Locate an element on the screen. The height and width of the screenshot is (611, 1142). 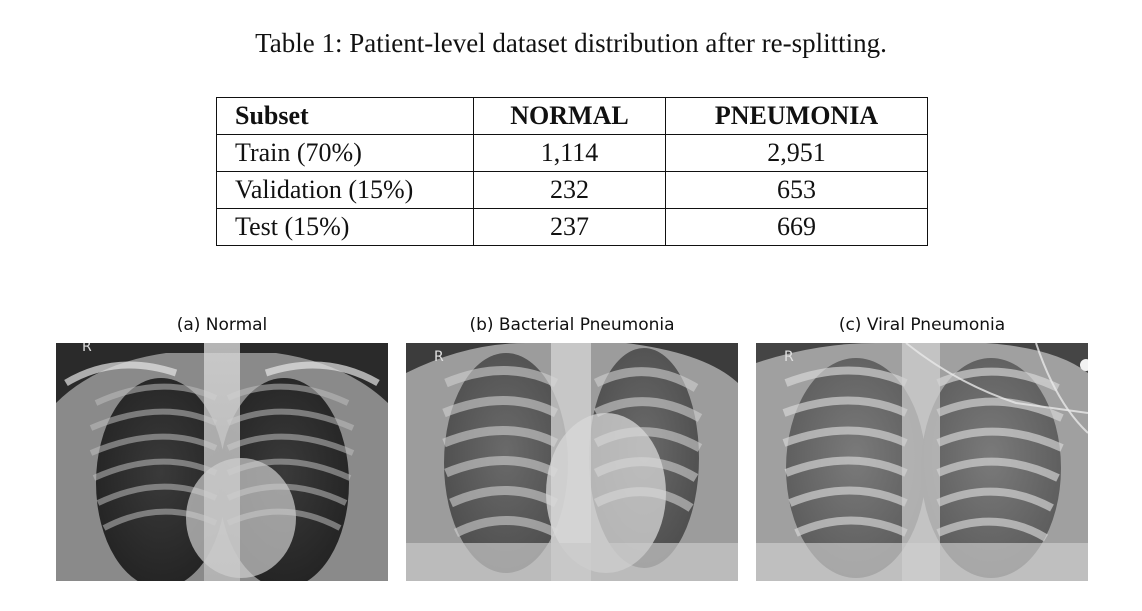
header-subset: Subset is located at coordinates (345, 116).